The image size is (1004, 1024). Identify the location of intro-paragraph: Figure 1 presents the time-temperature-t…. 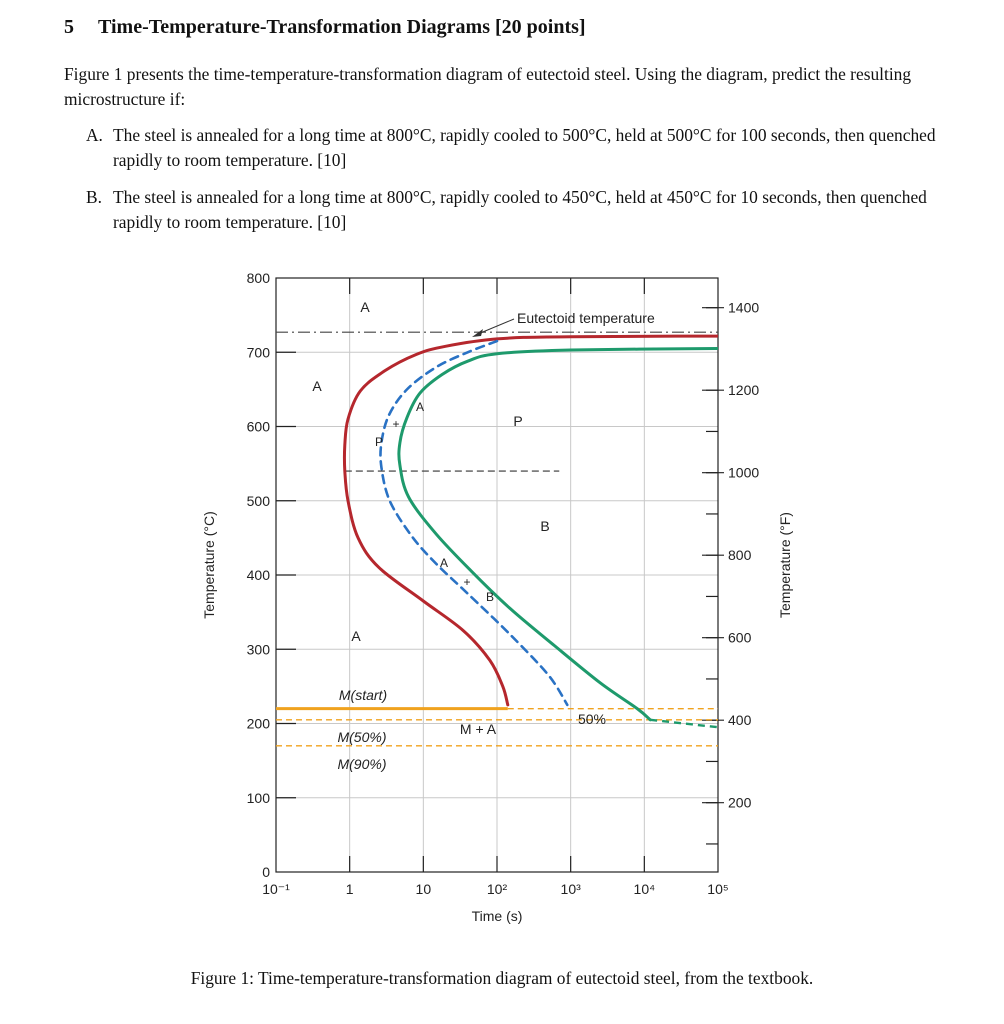
(488, 86).